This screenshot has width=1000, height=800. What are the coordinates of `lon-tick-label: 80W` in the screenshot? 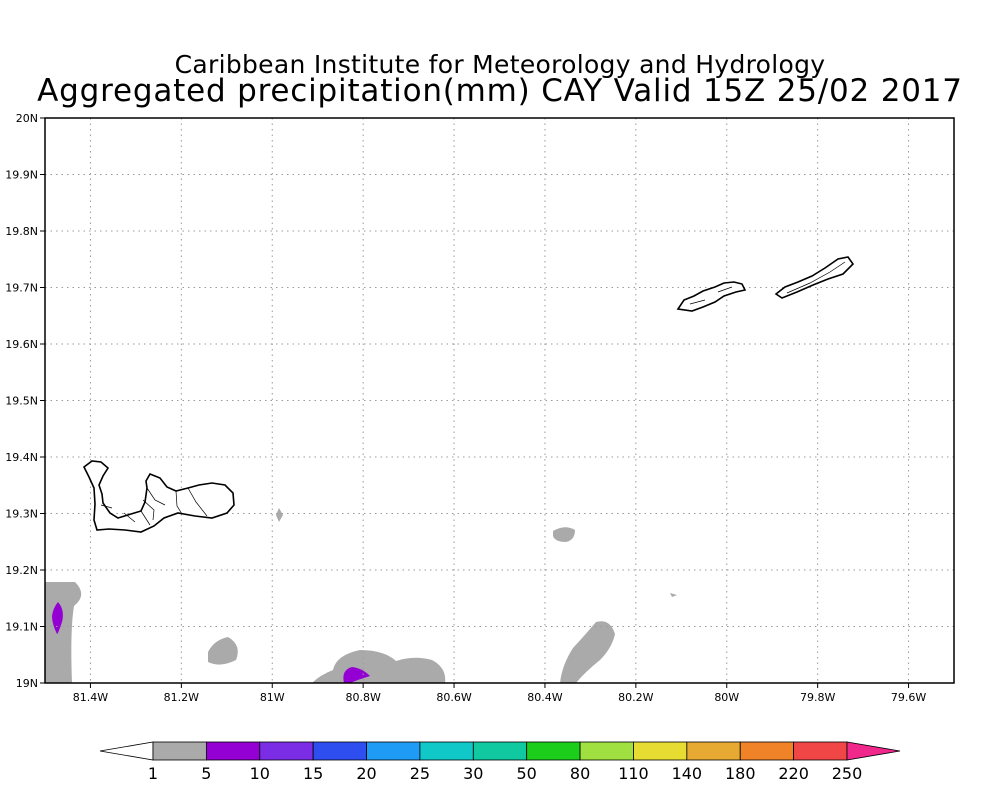 It's located at (726, 697).